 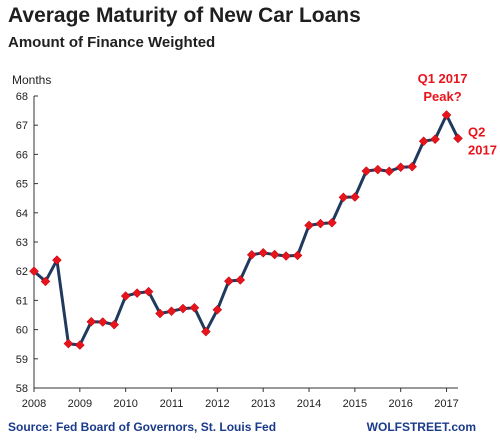 What do you see at coordinates (446, 404) in the screenshot?
I see `x-tick-label: 2017` at bounding box center [446, 404].